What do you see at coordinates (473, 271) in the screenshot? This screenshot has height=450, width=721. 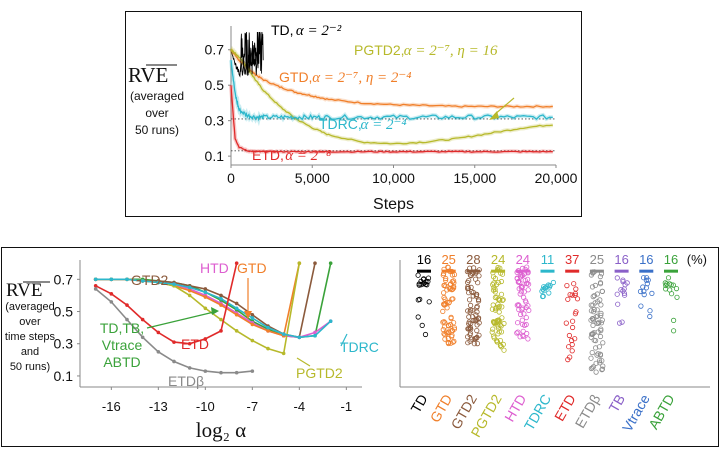 I see `column-max-marker-GTD2` at bounding box center [473, 271].